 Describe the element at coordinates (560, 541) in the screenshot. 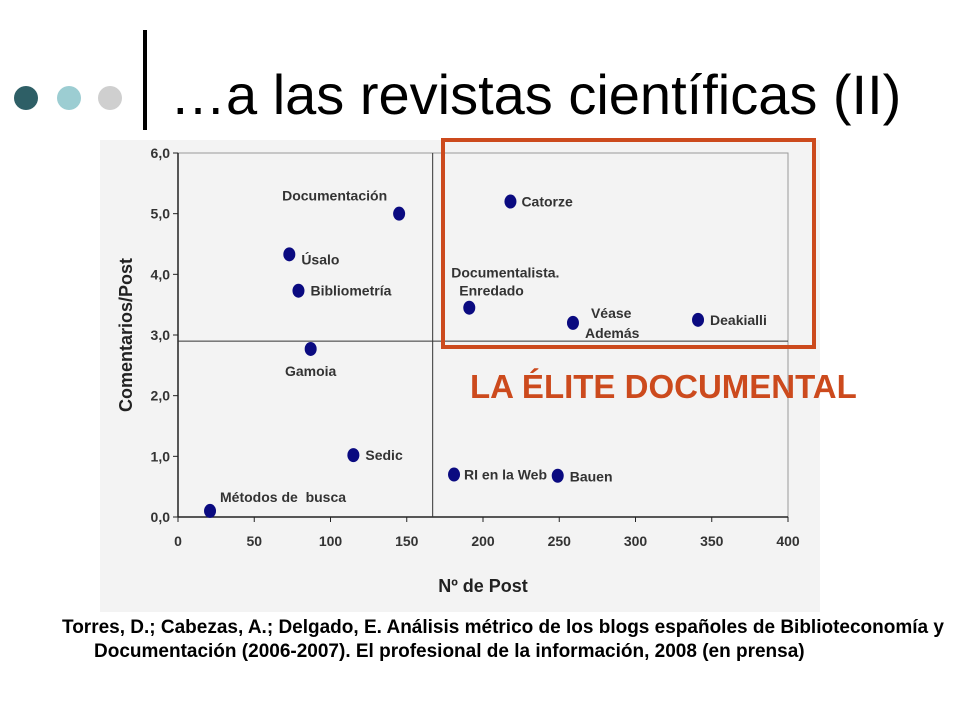

I see `x-tick-label: 250` at that location.